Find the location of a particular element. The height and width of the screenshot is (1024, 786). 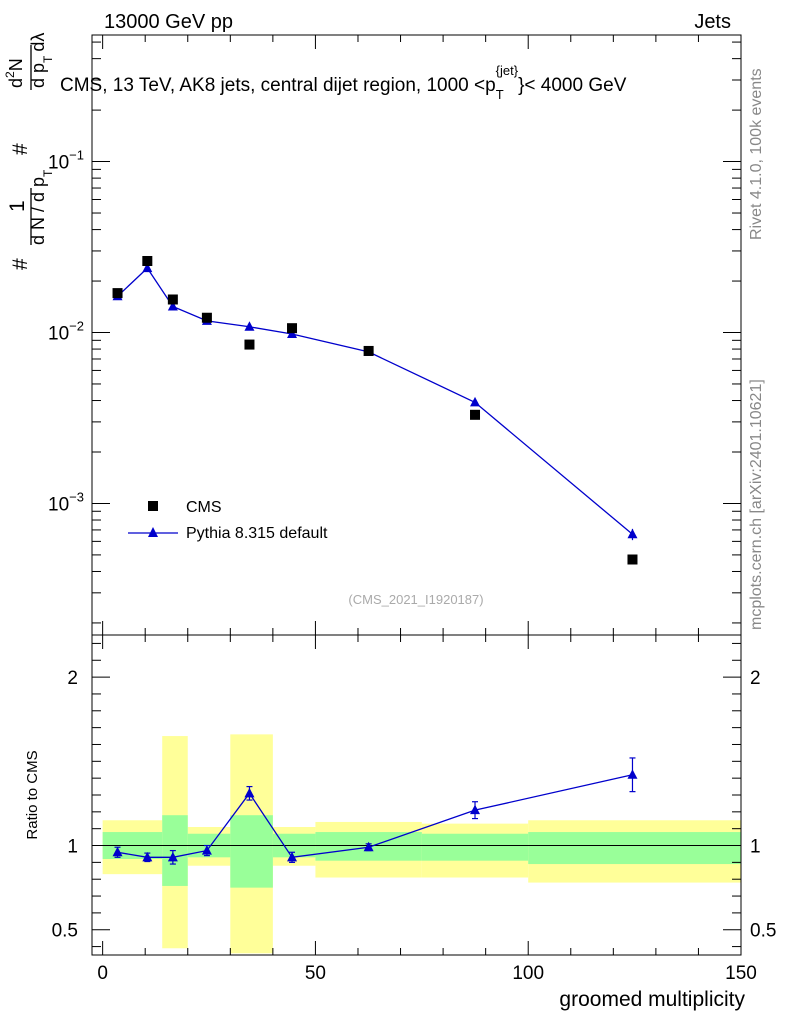

legend-mc-marker is located at coordinates (153, 532).